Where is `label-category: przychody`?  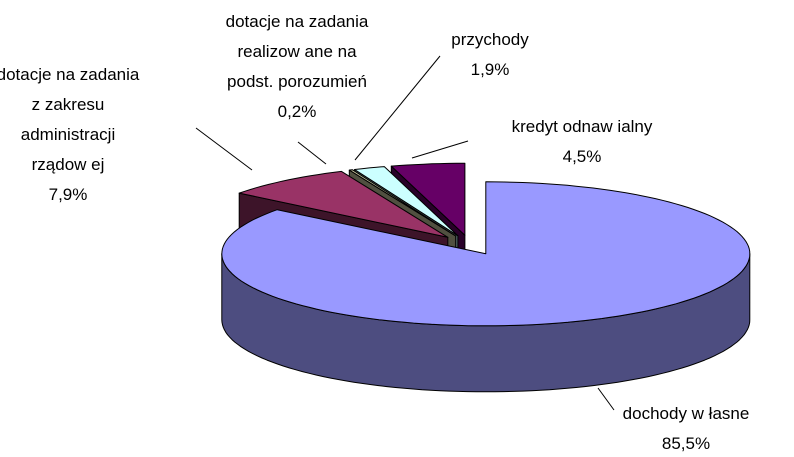 label-category: przychody is located at coordinates (490, 39).